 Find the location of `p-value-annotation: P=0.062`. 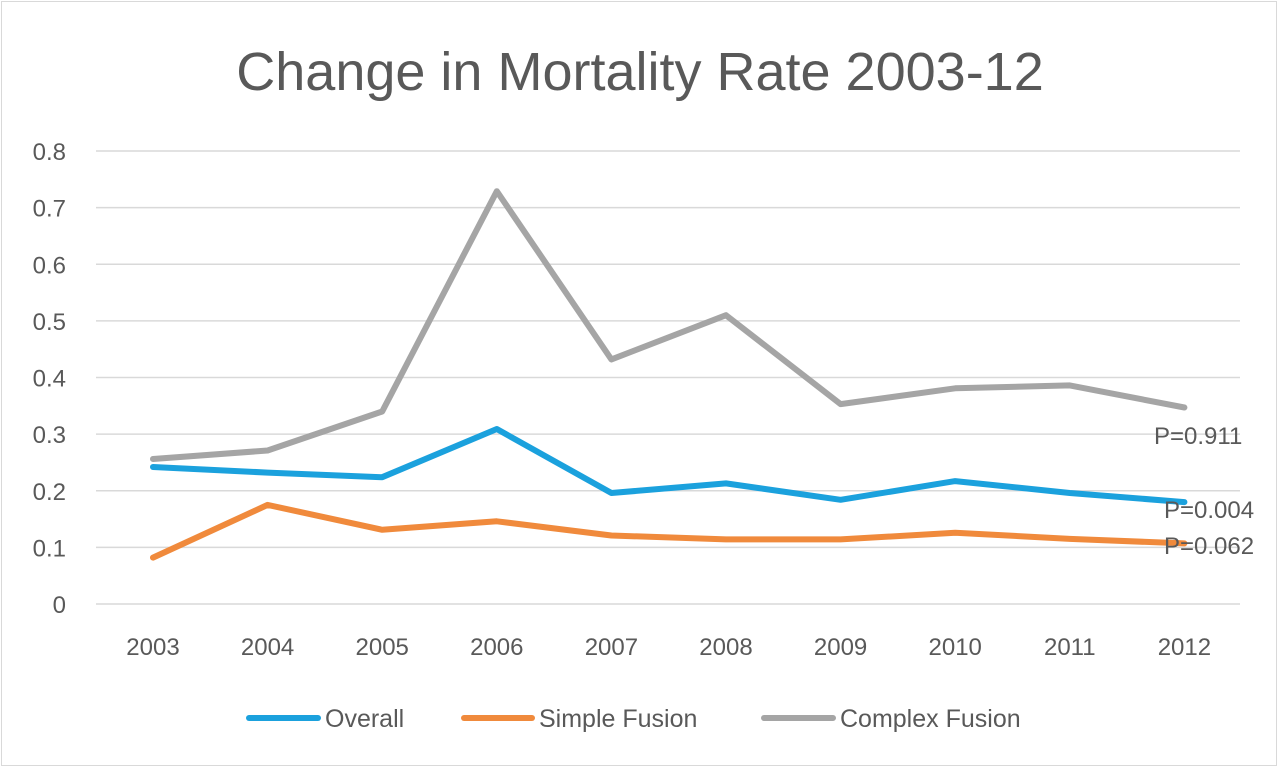

p-value-annotation: P=0.062 is located at coordinates (1209, 546).